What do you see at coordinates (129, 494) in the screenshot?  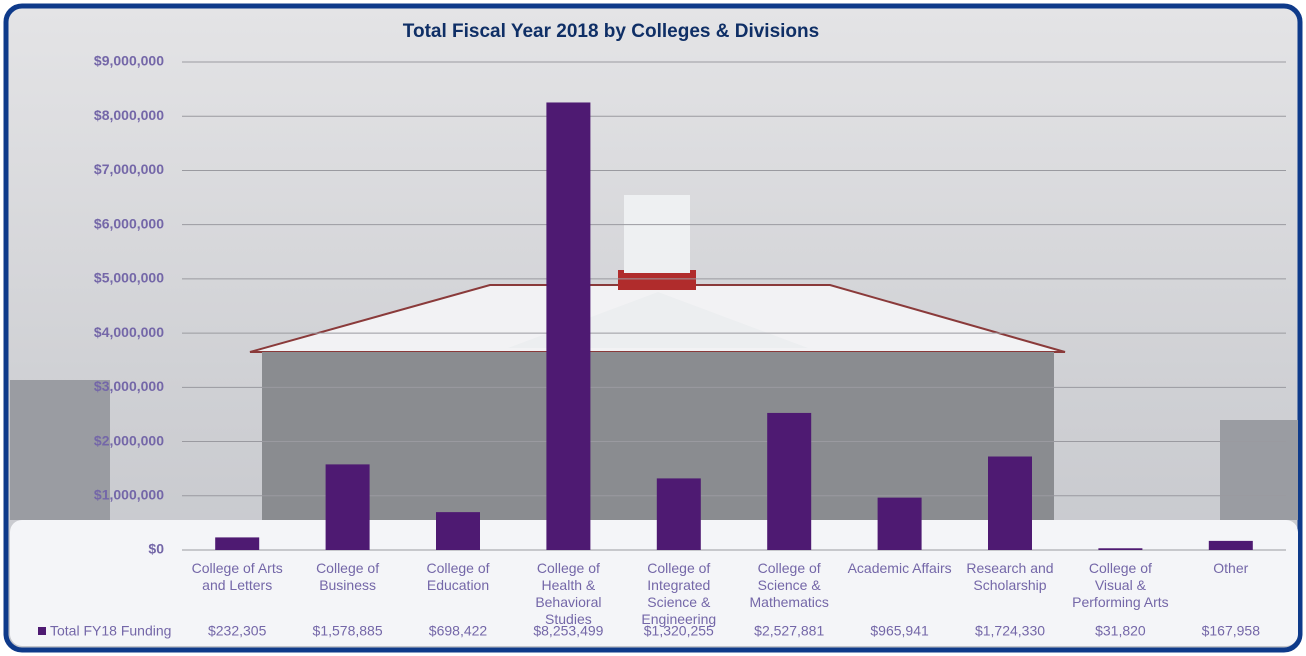 I see `y-tick-label: $1,000,000` at bounding box center [129, 494].